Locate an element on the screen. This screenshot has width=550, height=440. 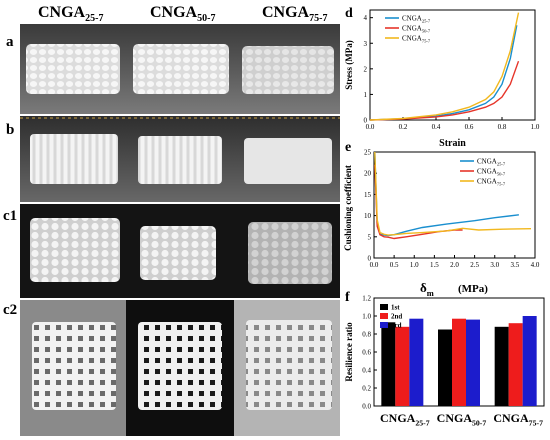
y-tick-label: 1.2 is located at coordinates (366, 299).